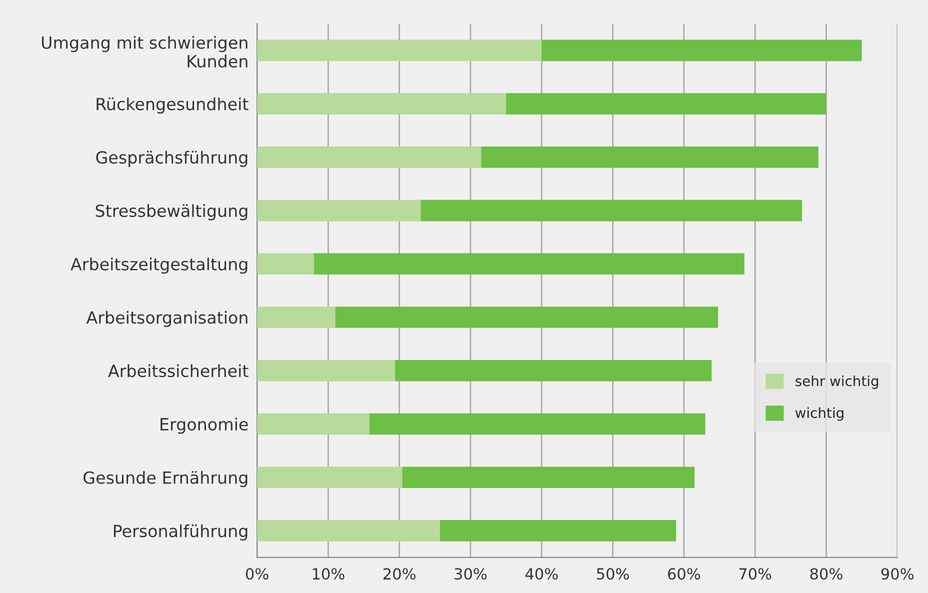 The height and width of the screenshot is (593, 928). I want to click on legend-label: sehr wichtig, so click(837, 382).